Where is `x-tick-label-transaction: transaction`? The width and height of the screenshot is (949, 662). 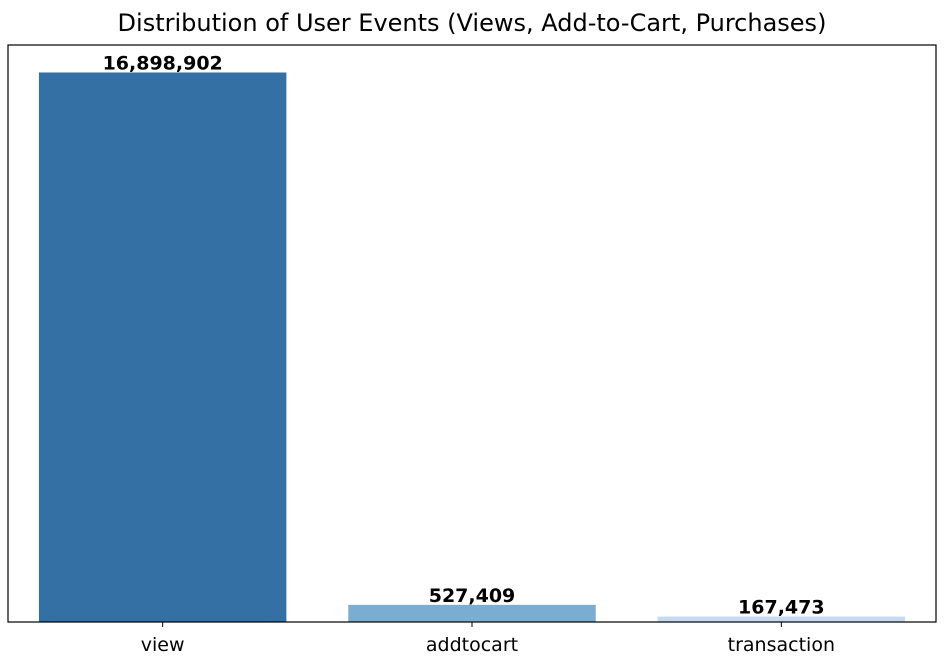
x-tick-label-transaction: transaction is located at coordinates (781, 645).